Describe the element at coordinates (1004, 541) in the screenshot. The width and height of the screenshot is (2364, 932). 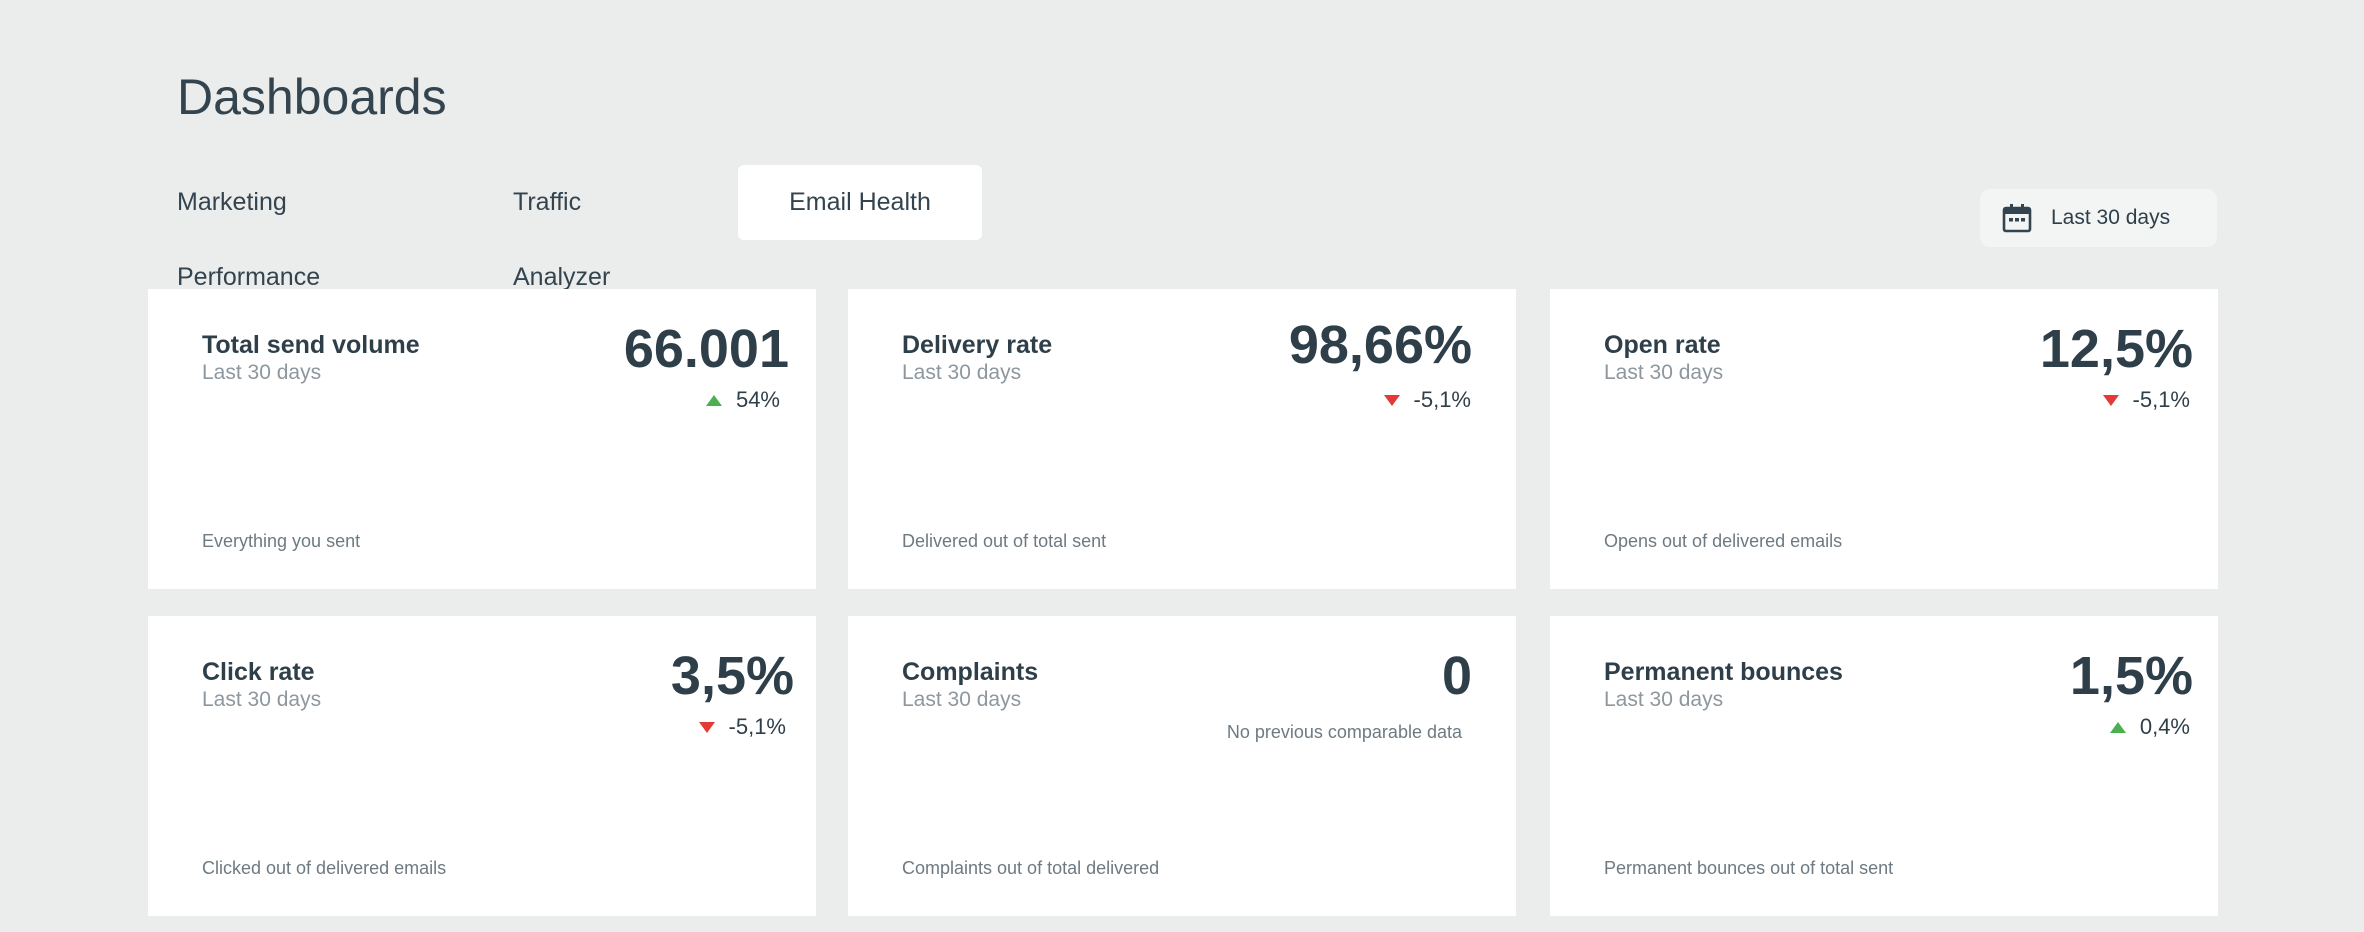
I see `card-description: Delivered out of total sent` at that location.